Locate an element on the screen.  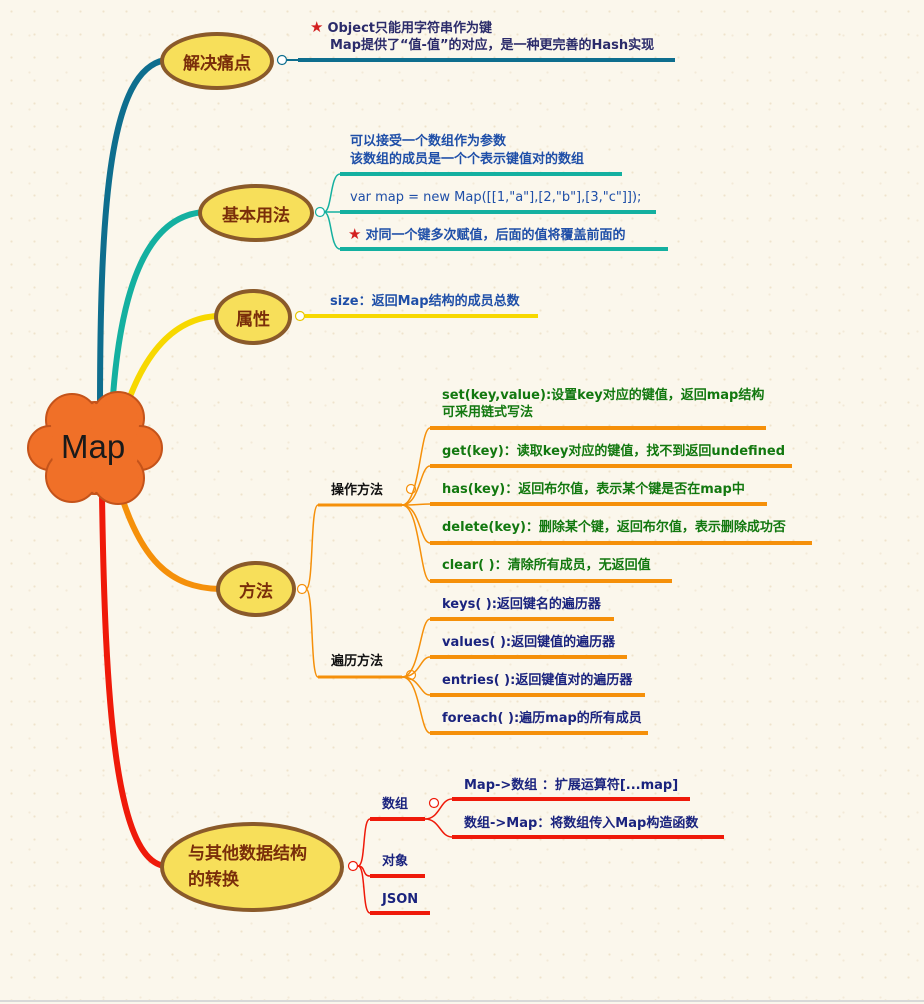
usage-item-4: ★ 对同一个键多次赋值，后面的值将覆盖前面的 is located at coordinates (487, 234).